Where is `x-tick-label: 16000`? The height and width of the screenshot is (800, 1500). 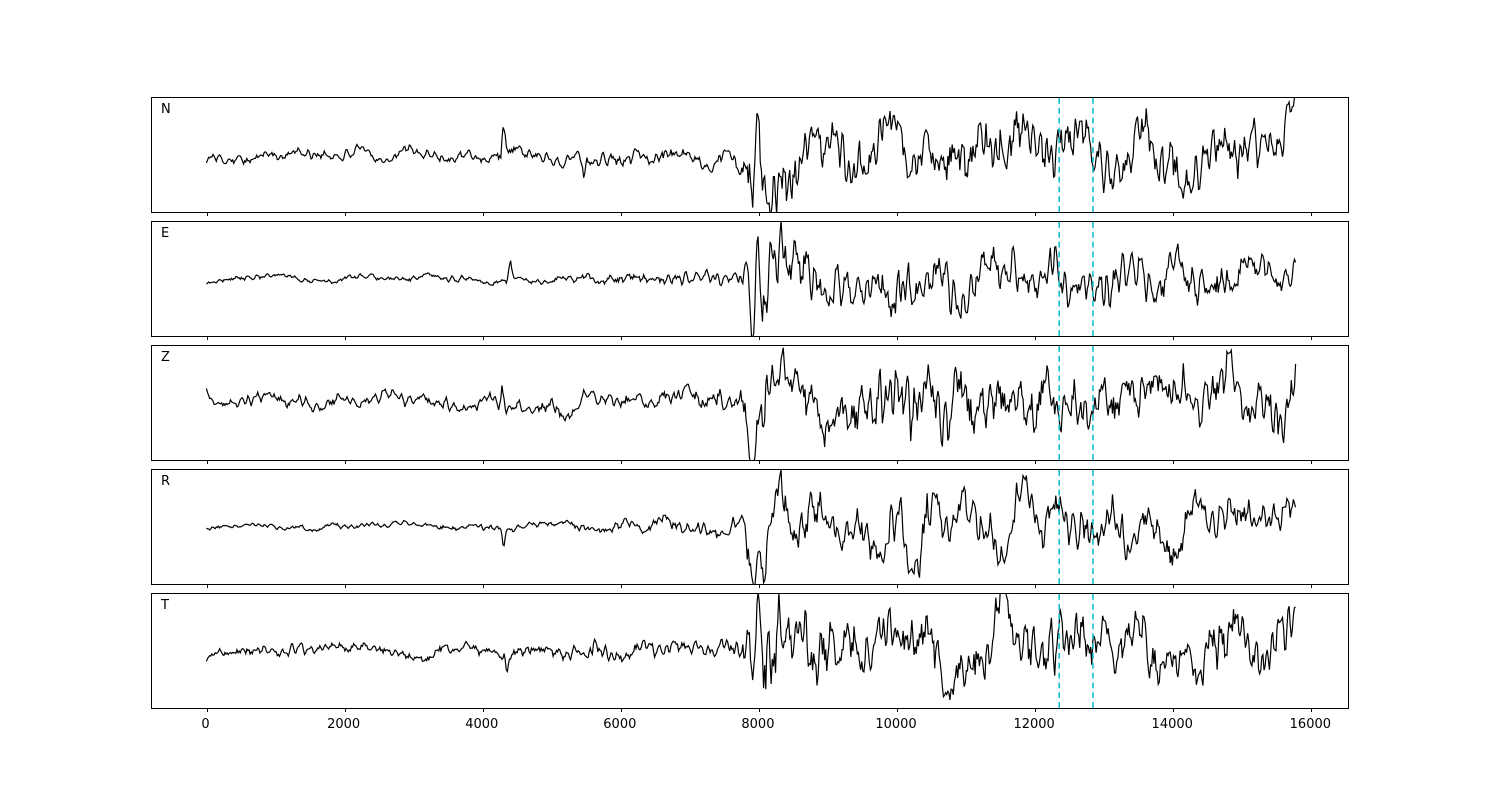
x-tick-label: 16000 is located at coordinates (1310, 724).